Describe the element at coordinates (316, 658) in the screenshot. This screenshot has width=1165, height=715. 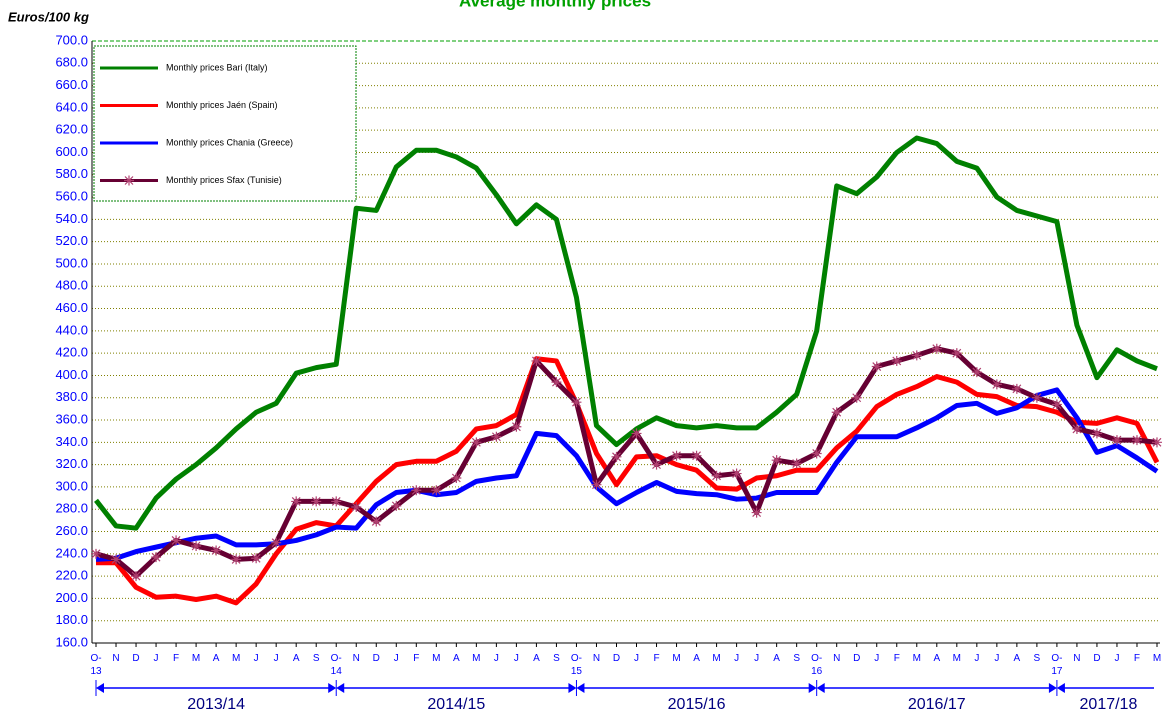
I see `x-tick-label: S` at that location.